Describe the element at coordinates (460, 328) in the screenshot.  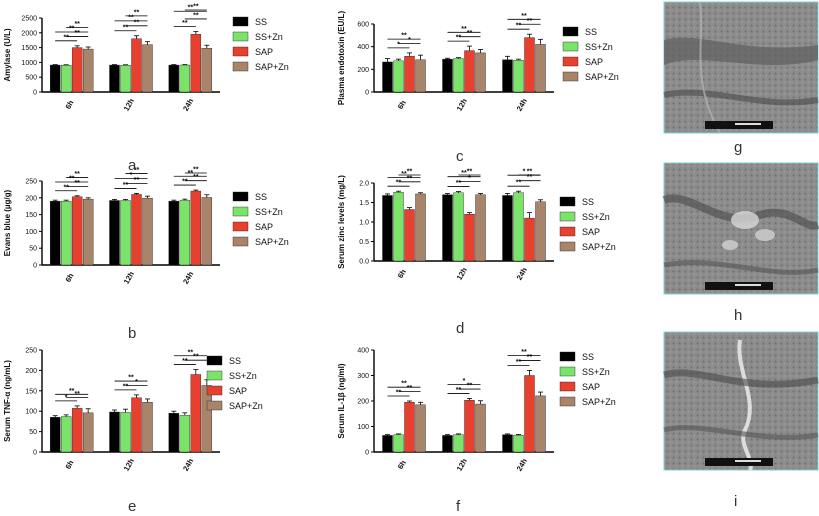
I see `panel-letter-d: d` at that location.